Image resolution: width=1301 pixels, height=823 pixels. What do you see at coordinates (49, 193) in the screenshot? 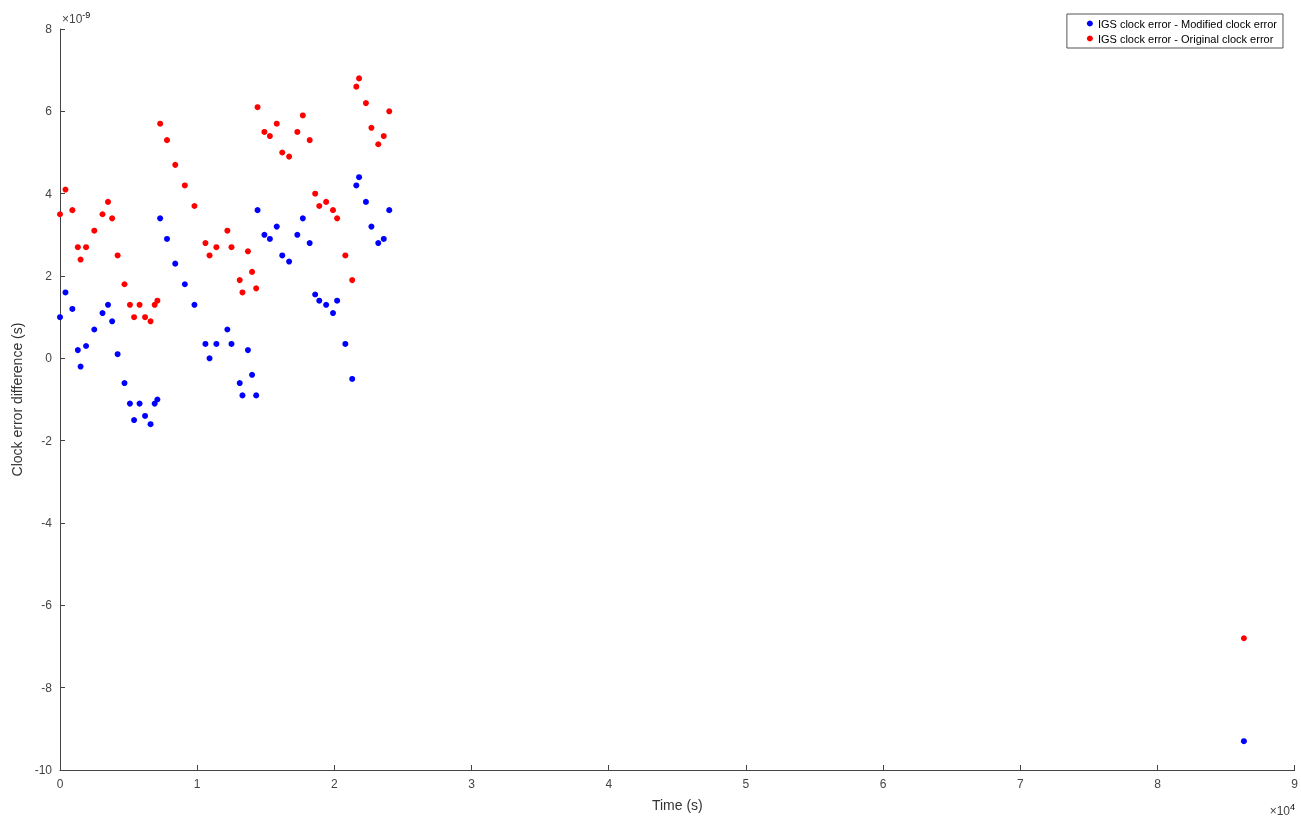
I see `y-tick-label: 4` at bounding box center [49, 193].